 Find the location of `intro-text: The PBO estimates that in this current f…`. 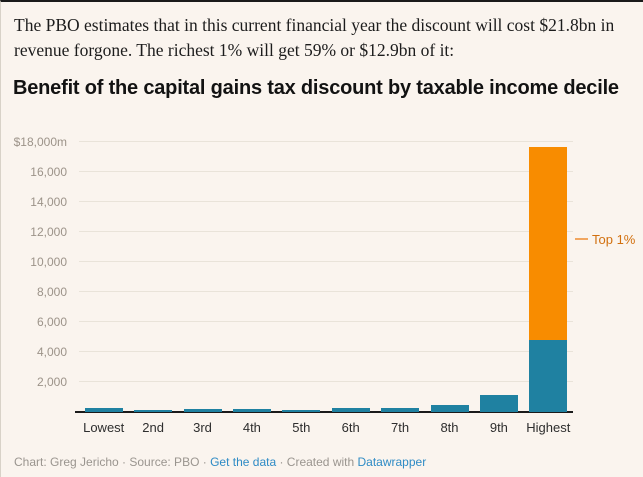

intro-text: The PBO estimates that in this current f… is located at coordinates (314, 37).